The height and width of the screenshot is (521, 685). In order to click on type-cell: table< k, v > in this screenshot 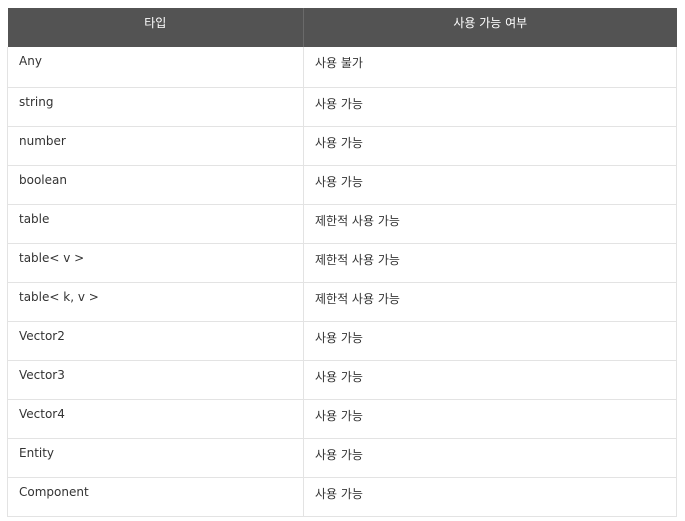, I will do `click(155, 302)`.